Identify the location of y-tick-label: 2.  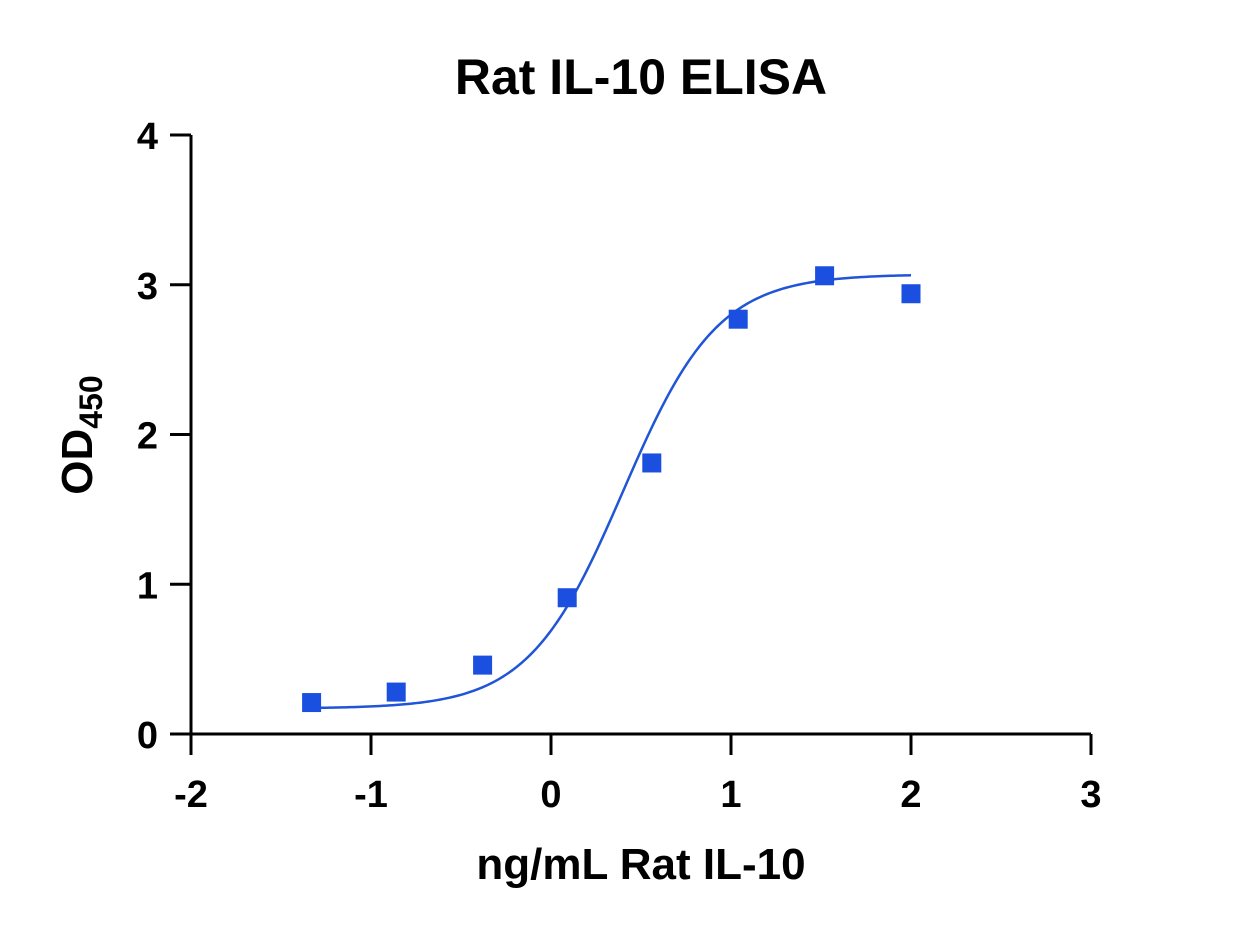
(147, 437).